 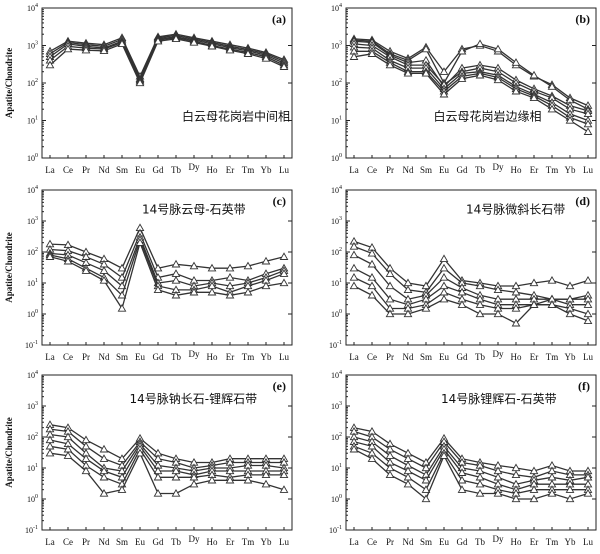 I want to click on panel-letter: (e), so click(x=279, y=386).